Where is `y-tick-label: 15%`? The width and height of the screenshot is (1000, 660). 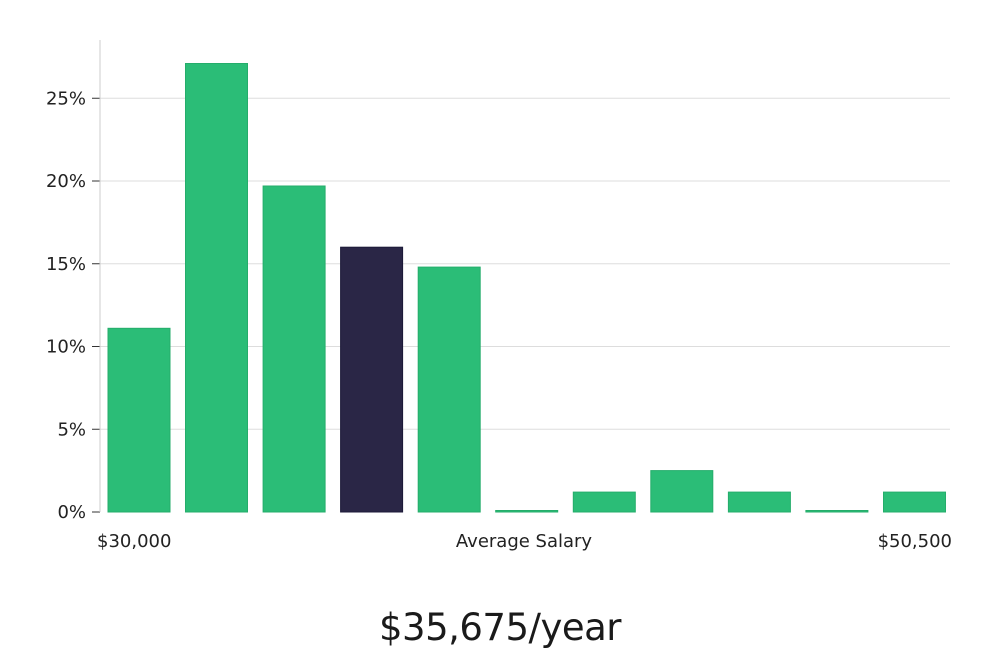 y-tick-label: 15% is located at coordinates (66, 264).